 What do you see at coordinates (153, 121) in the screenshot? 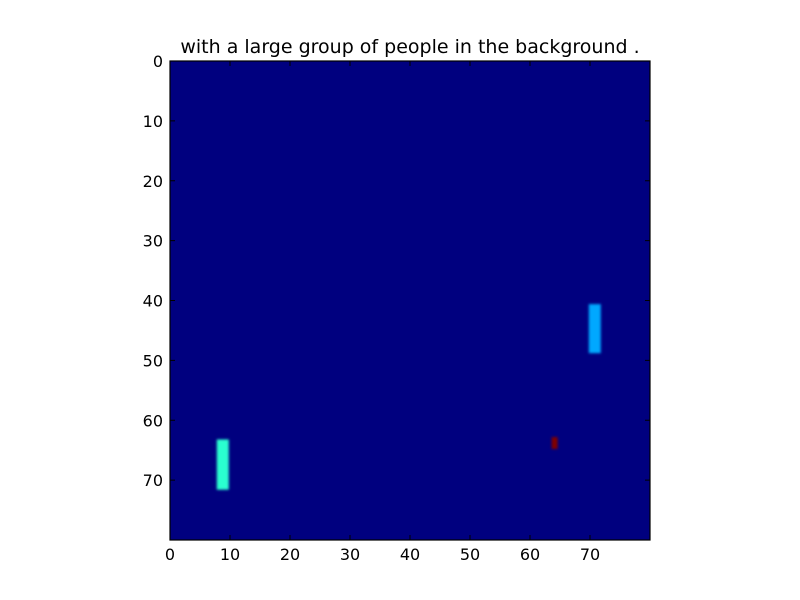
I see `y-tick-label: 10` at bounding box center [153, 121].